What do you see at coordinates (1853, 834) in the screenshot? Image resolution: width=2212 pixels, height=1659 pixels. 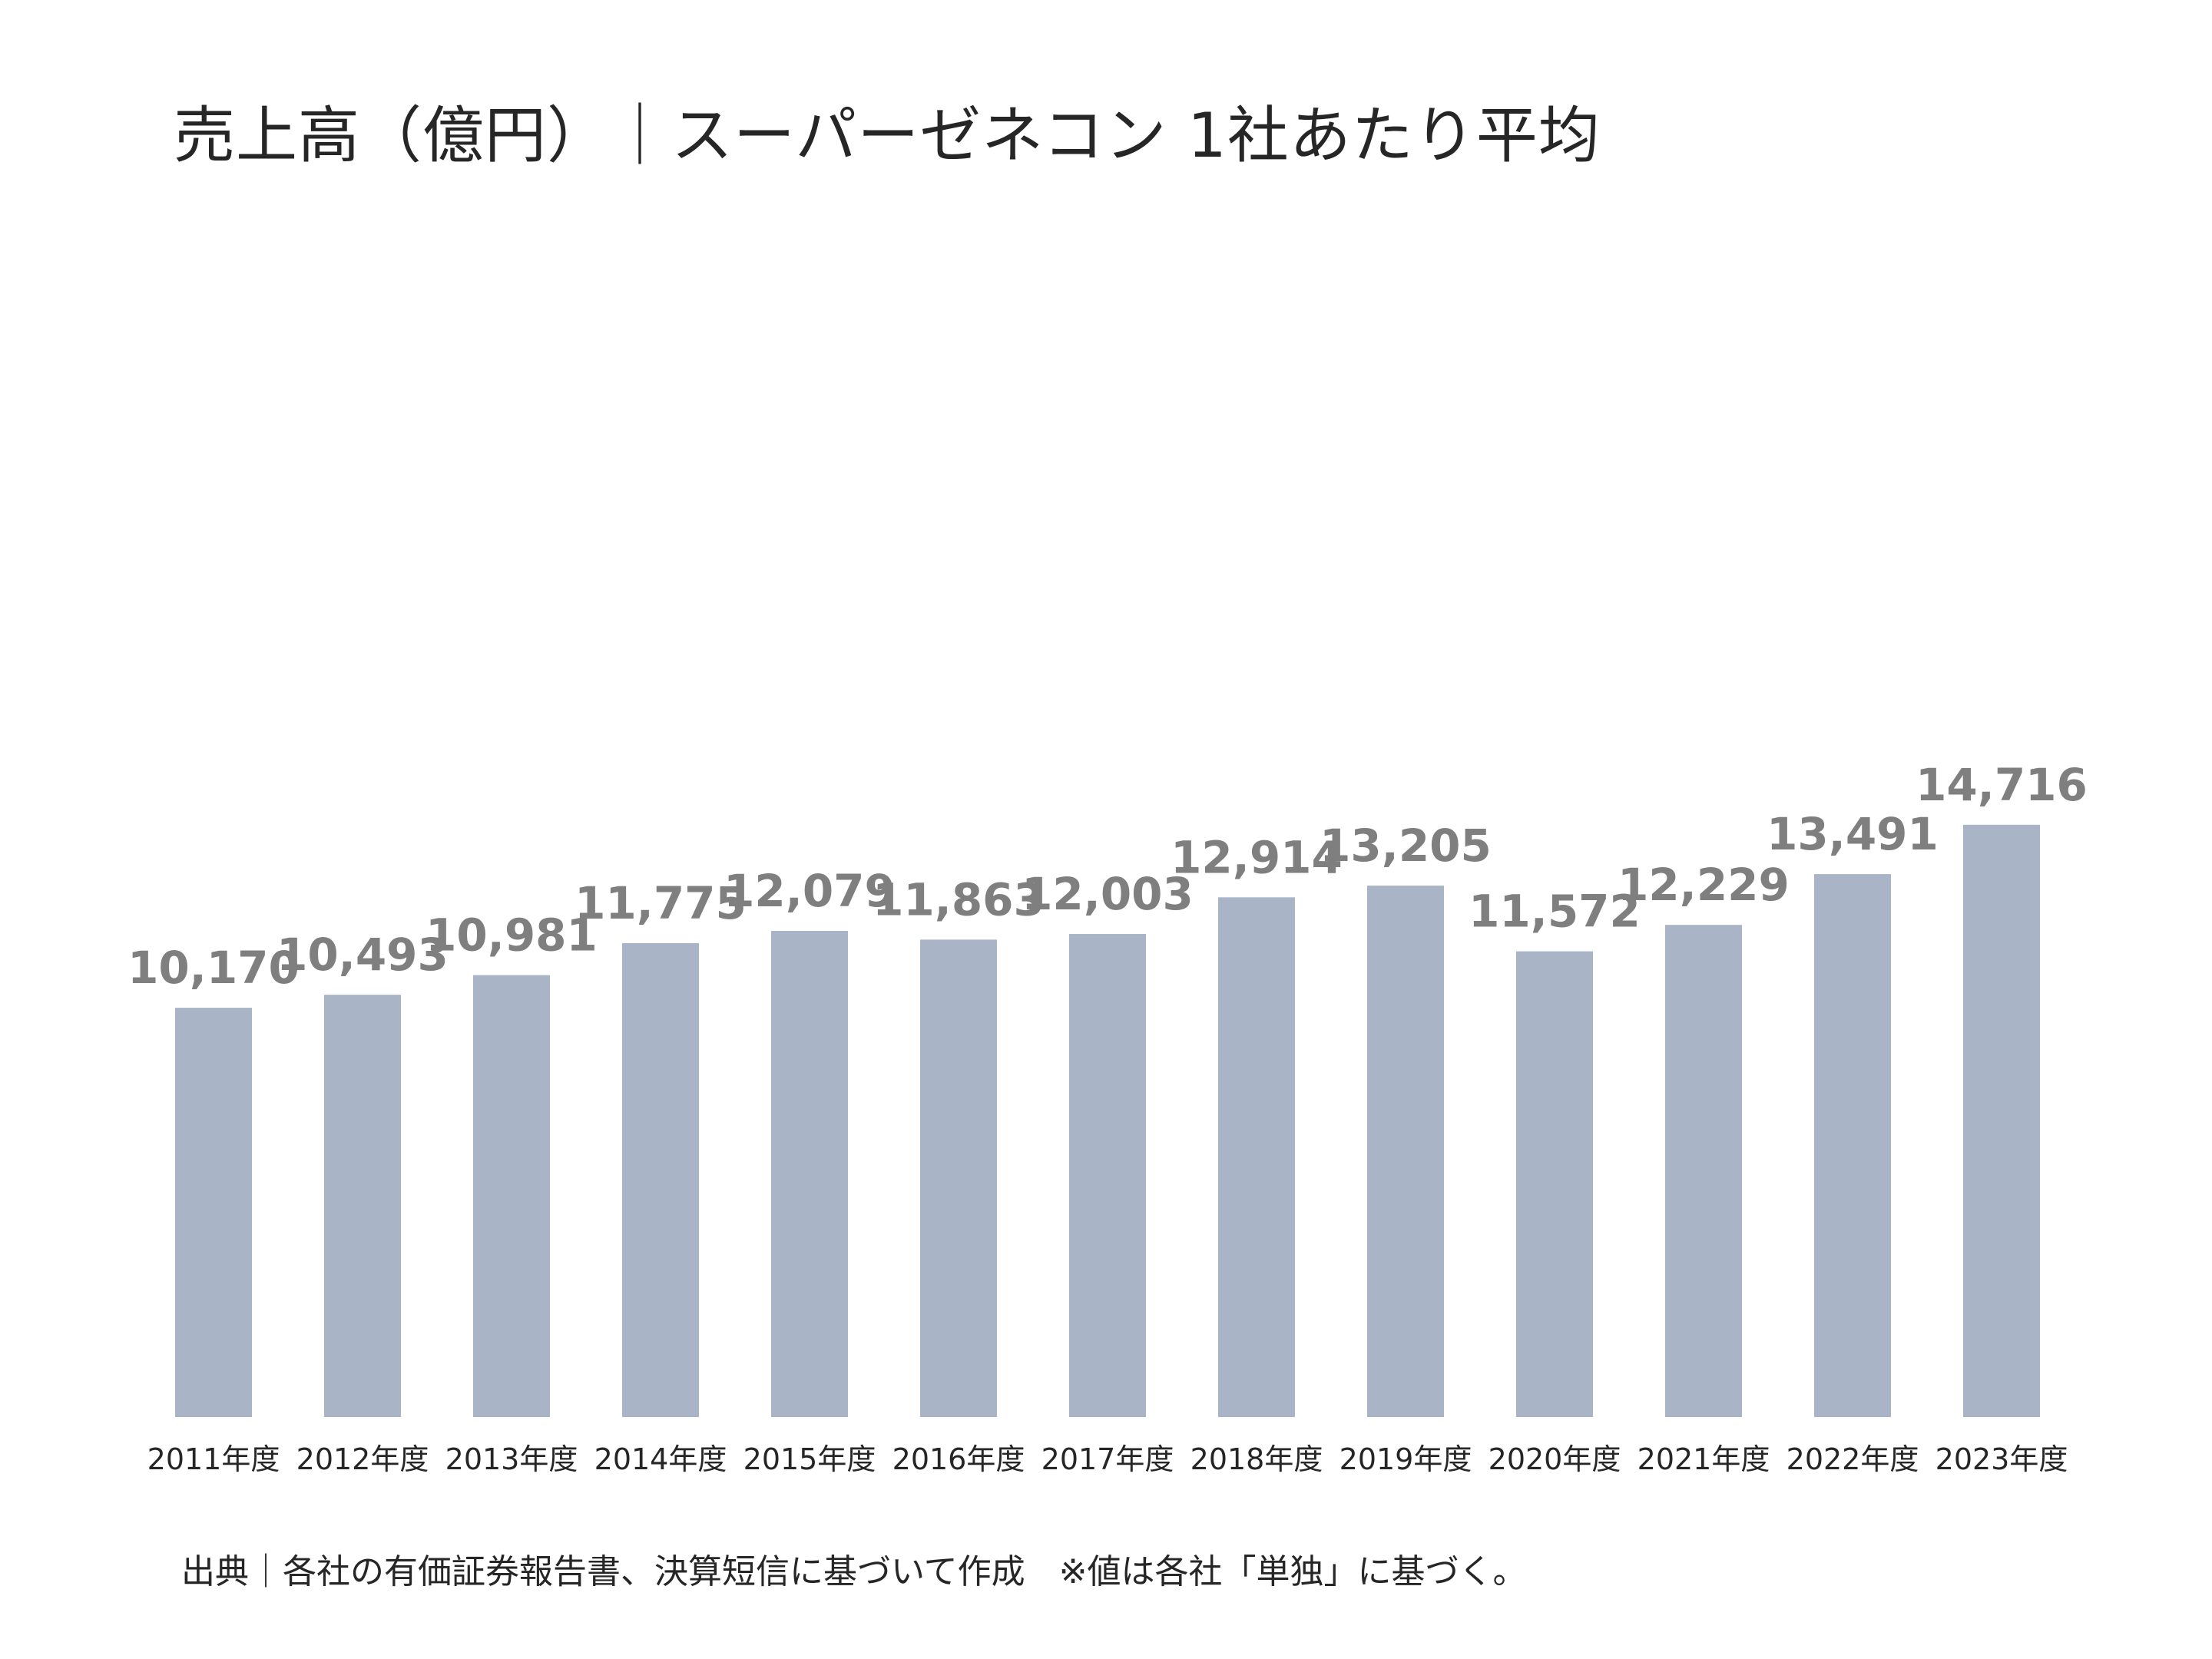 I see `data-label-2022年度: 13,491` at bounding box center [1853, 834].